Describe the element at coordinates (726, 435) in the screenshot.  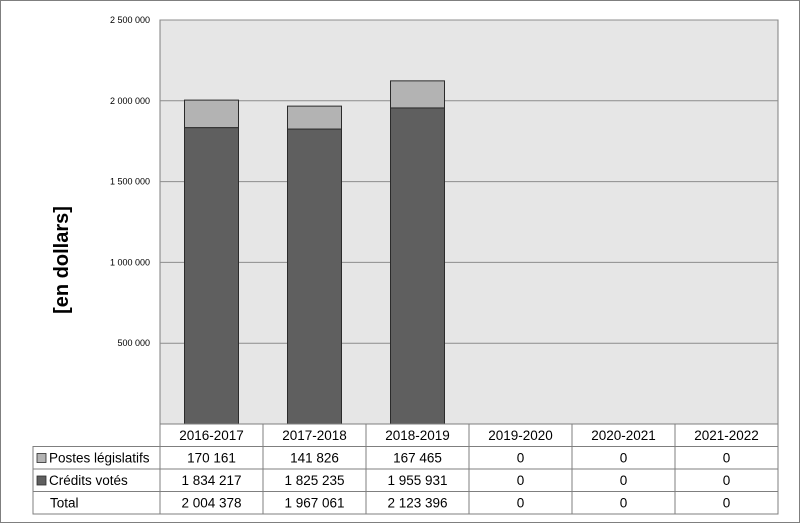
I see `x-tick-label: 2021-2022` at that location.